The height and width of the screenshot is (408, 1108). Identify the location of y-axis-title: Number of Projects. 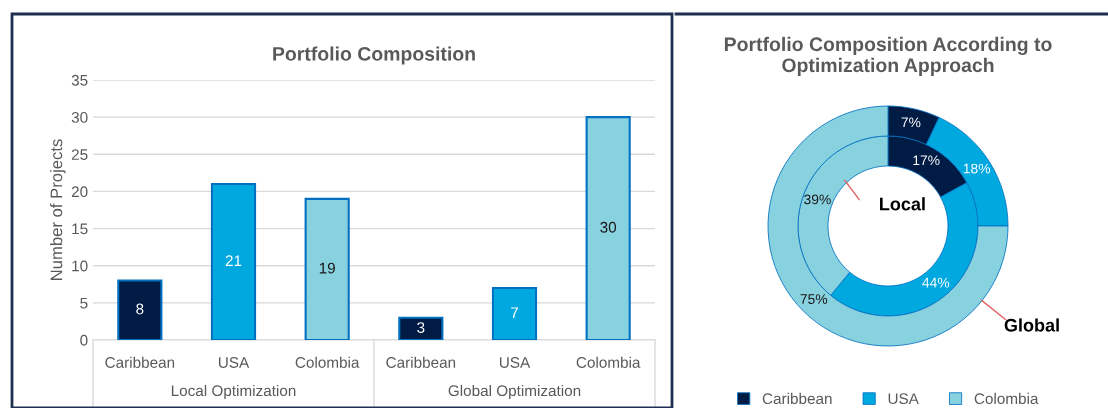
(58, 209).